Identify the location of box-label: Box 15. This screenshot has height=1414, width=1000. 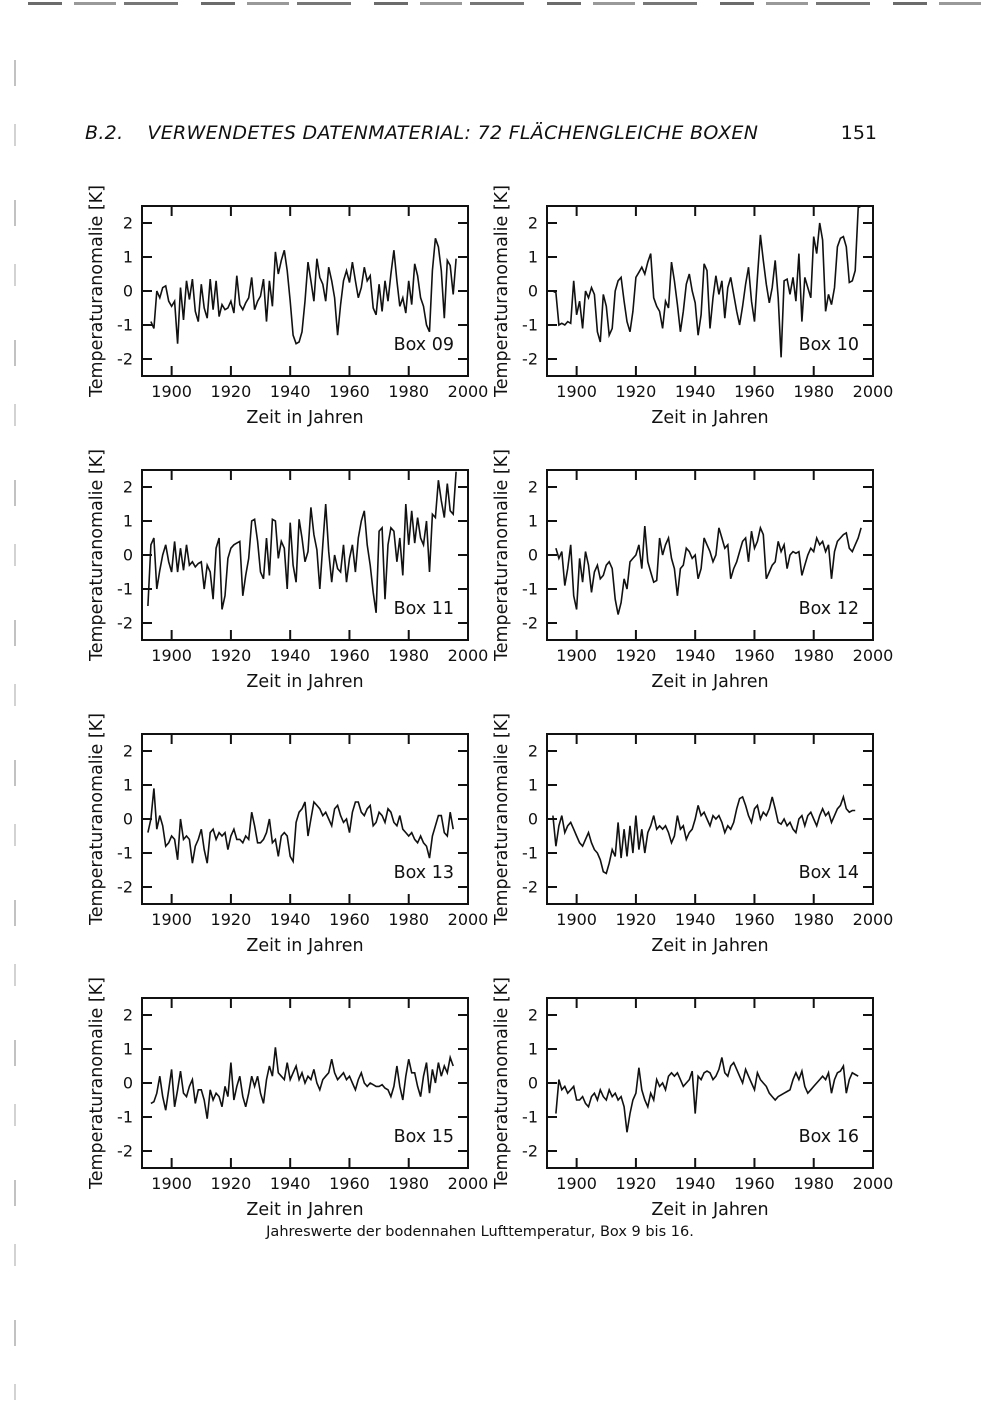
(424, 1137).